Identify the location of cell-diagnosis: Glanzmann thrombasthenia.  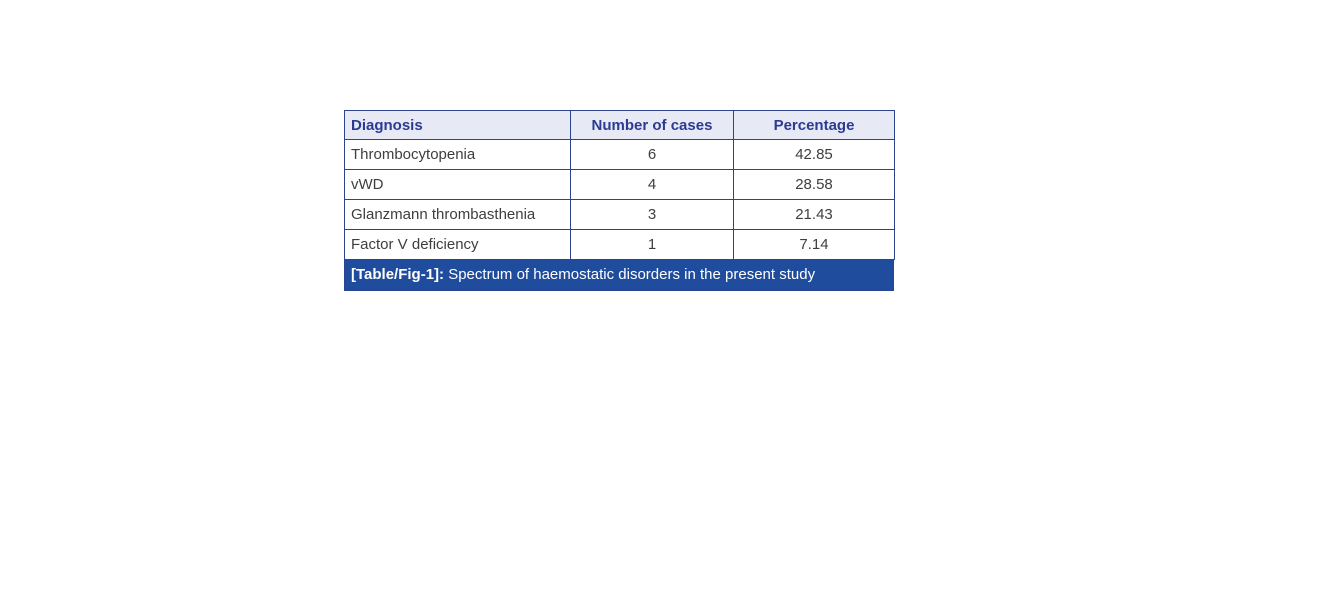
(457, 214).